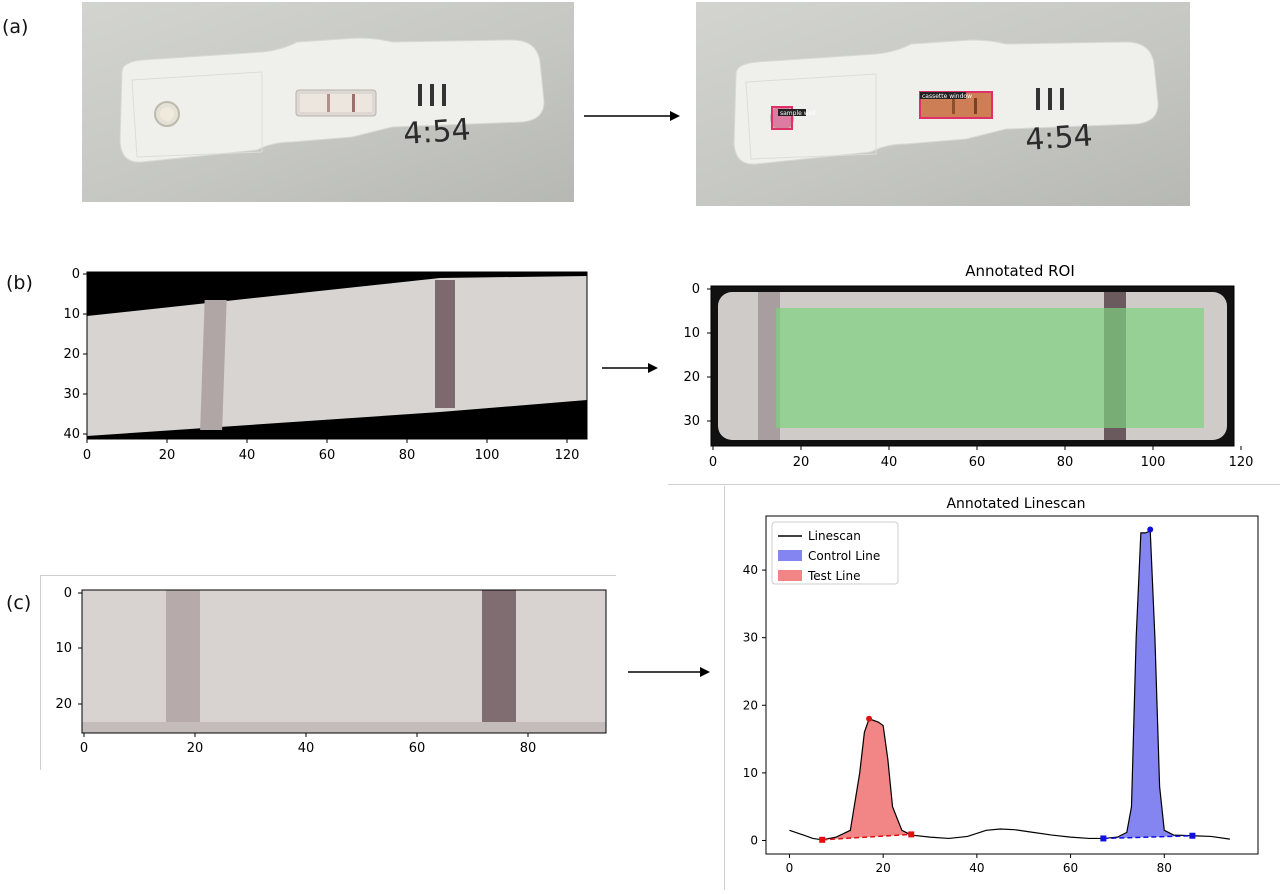 This screenshot has width=1280, height=894. Describe the element at coordinates (19, 603) in the screenshot. I see `panel-label-c: (c)` at that location.